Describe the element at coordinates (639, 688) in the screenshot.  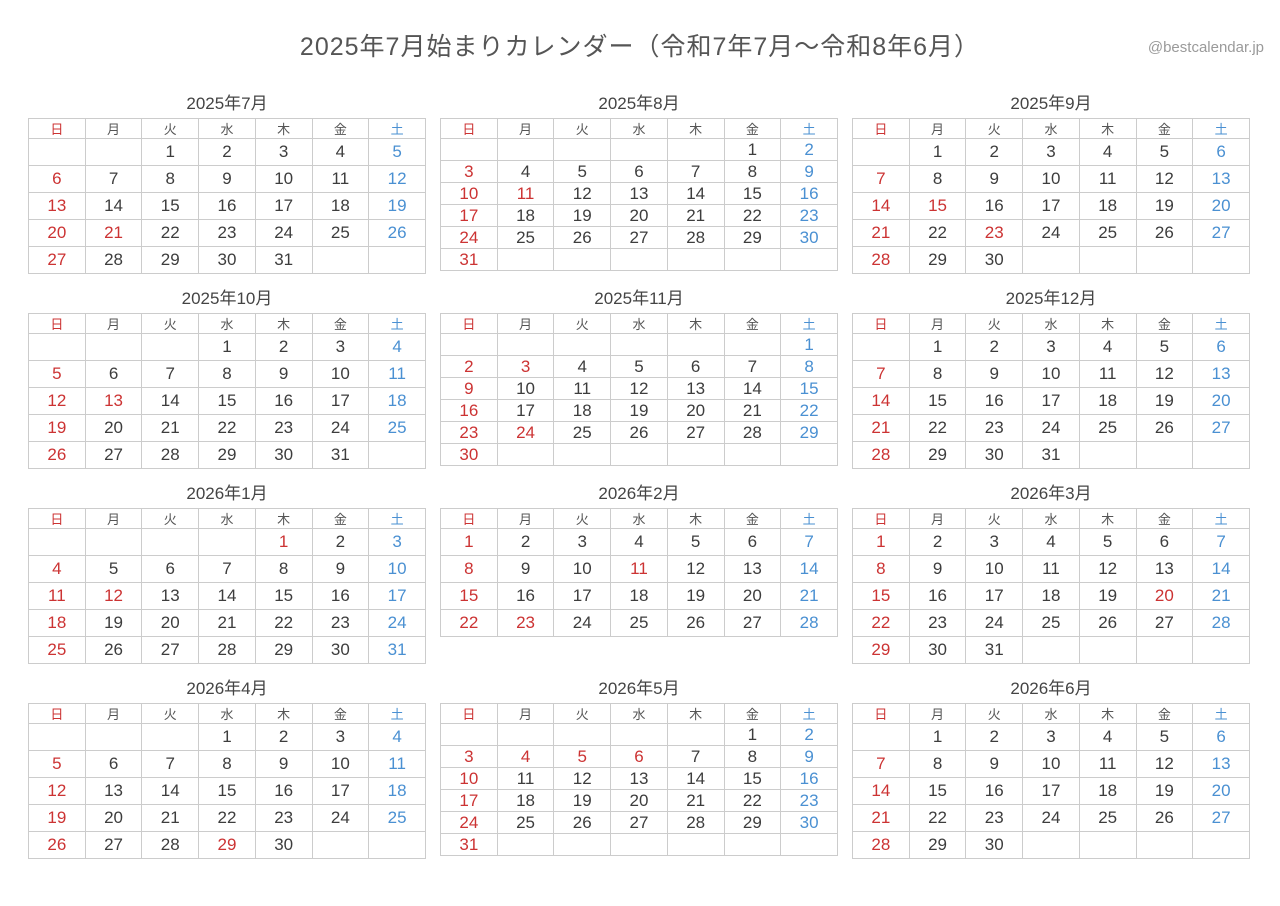
I see `month-title: 2026年5月` at that location.